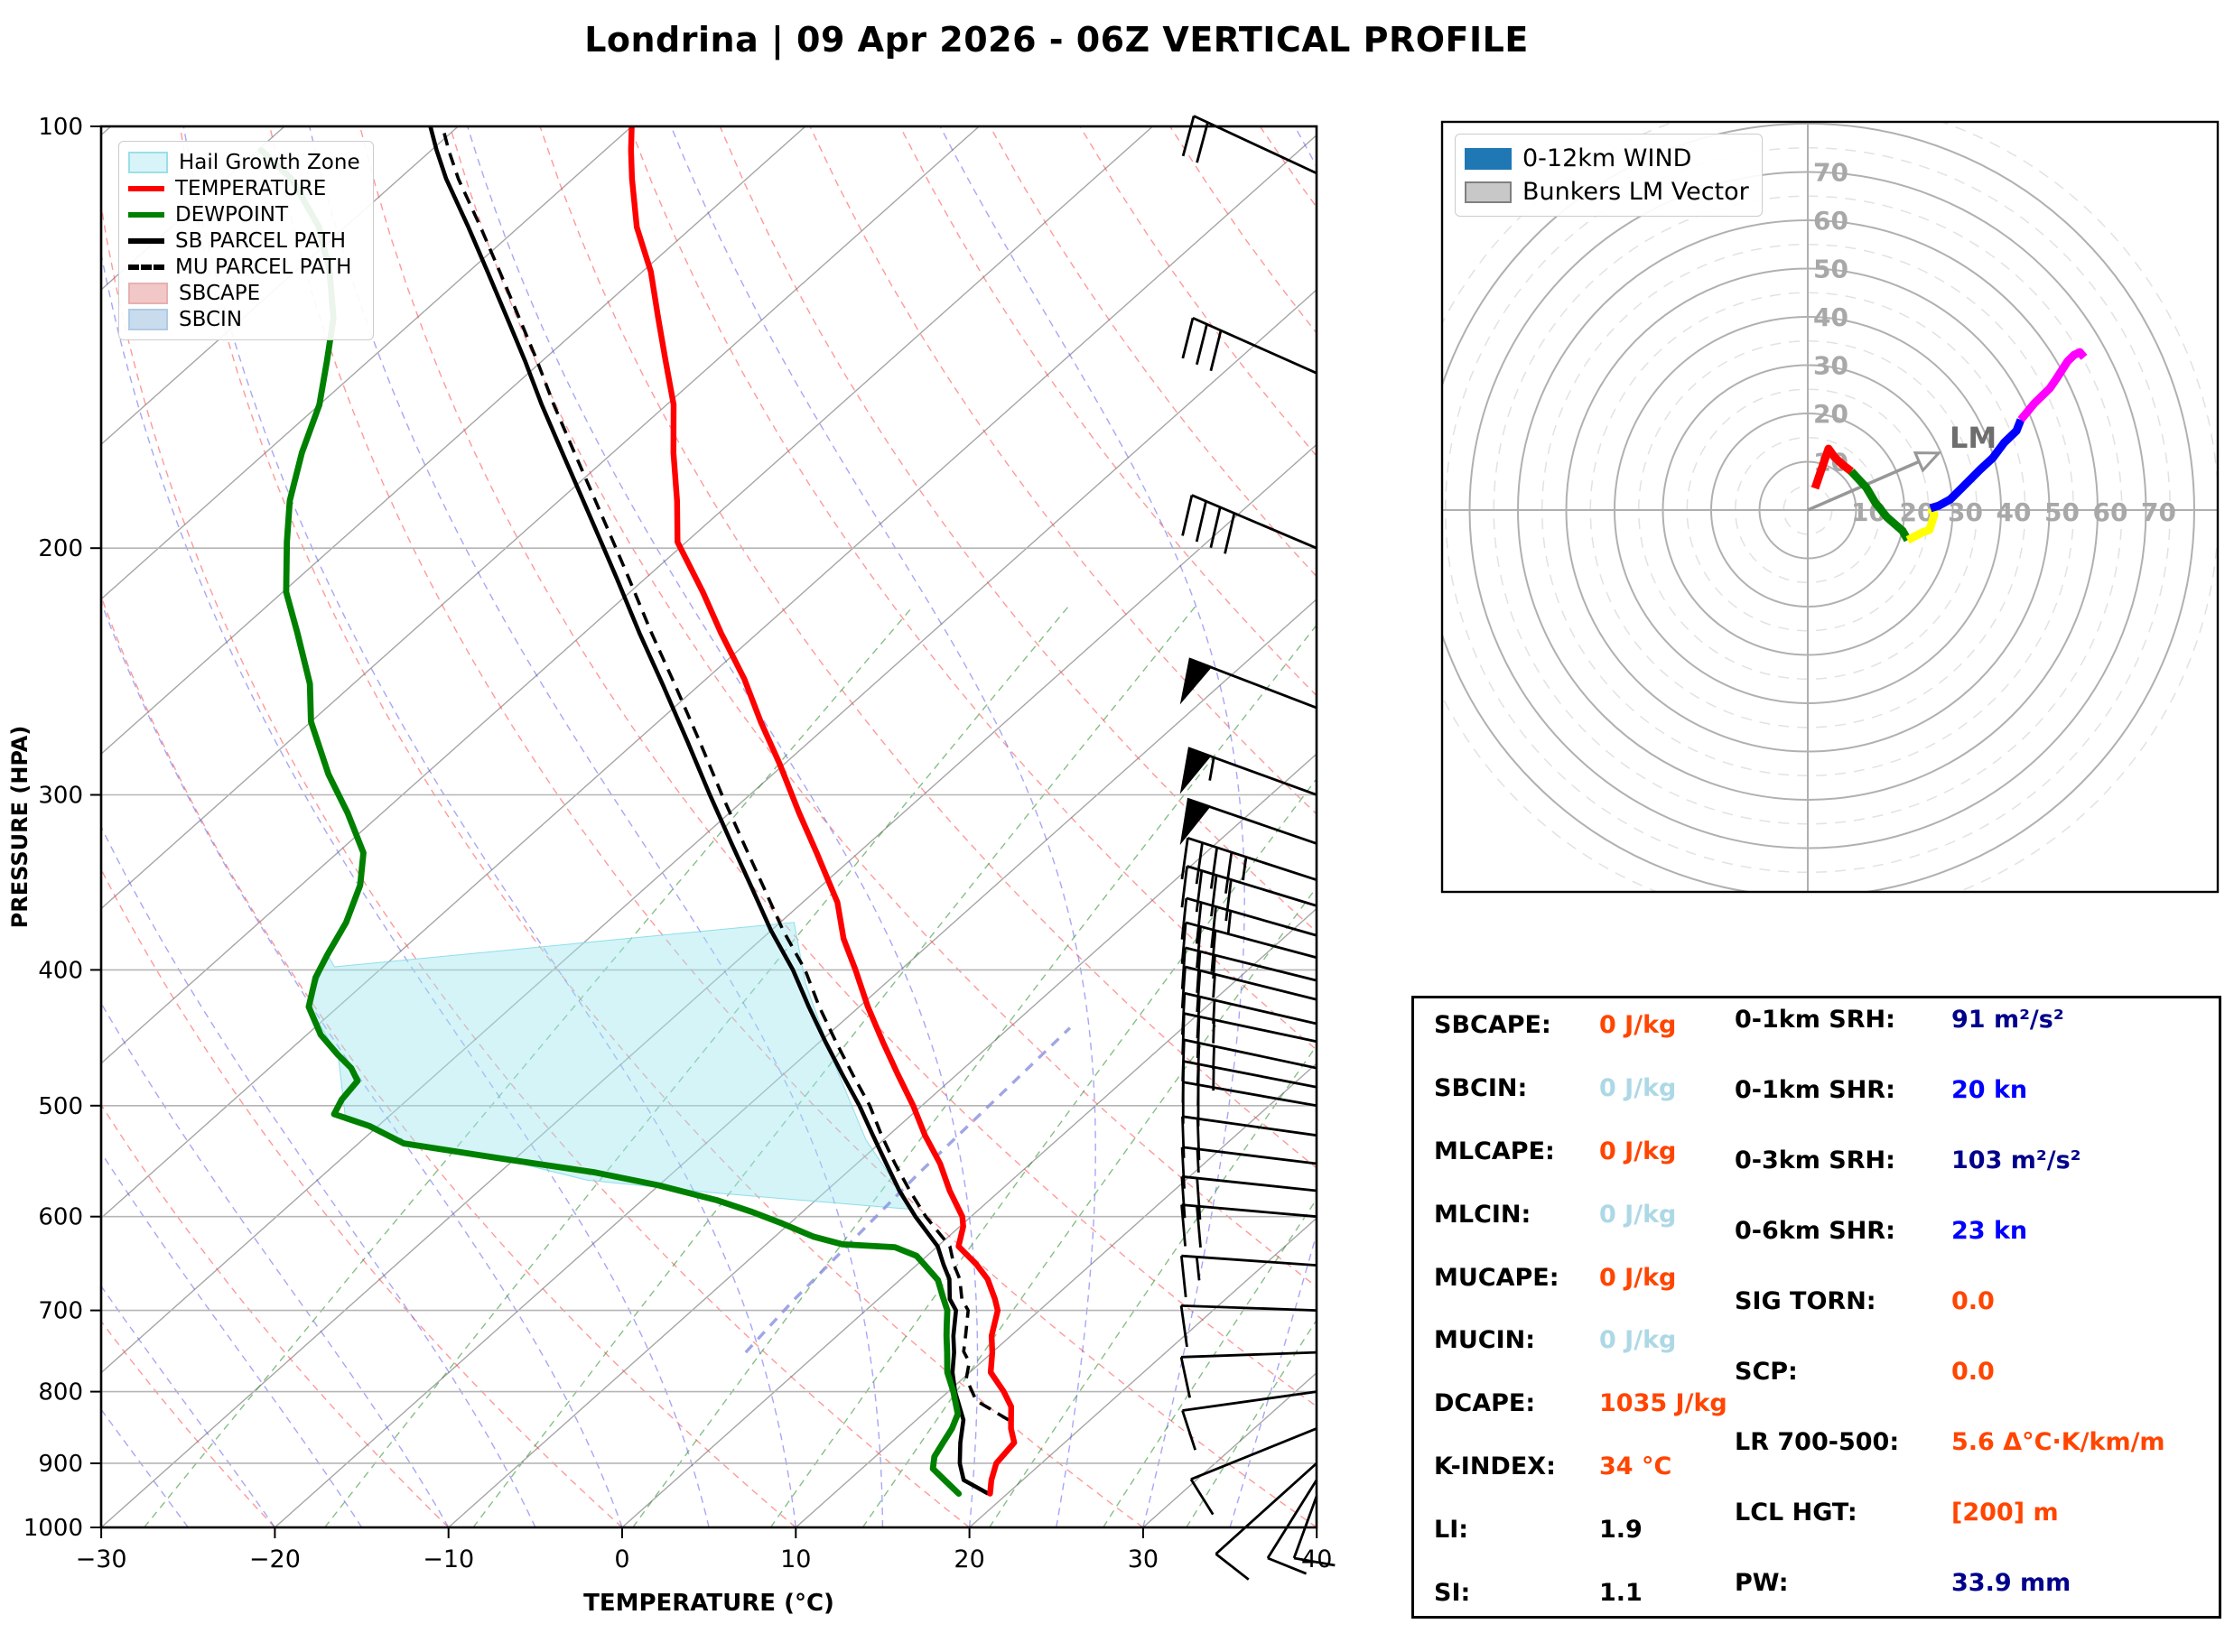 This screenshot has width=2234, height=1652. Describe the element at coordinates (1628, 1151) in the screenshot. I see `stat-row-mlcape: MLCAPE: 0 J/kg` at that location.